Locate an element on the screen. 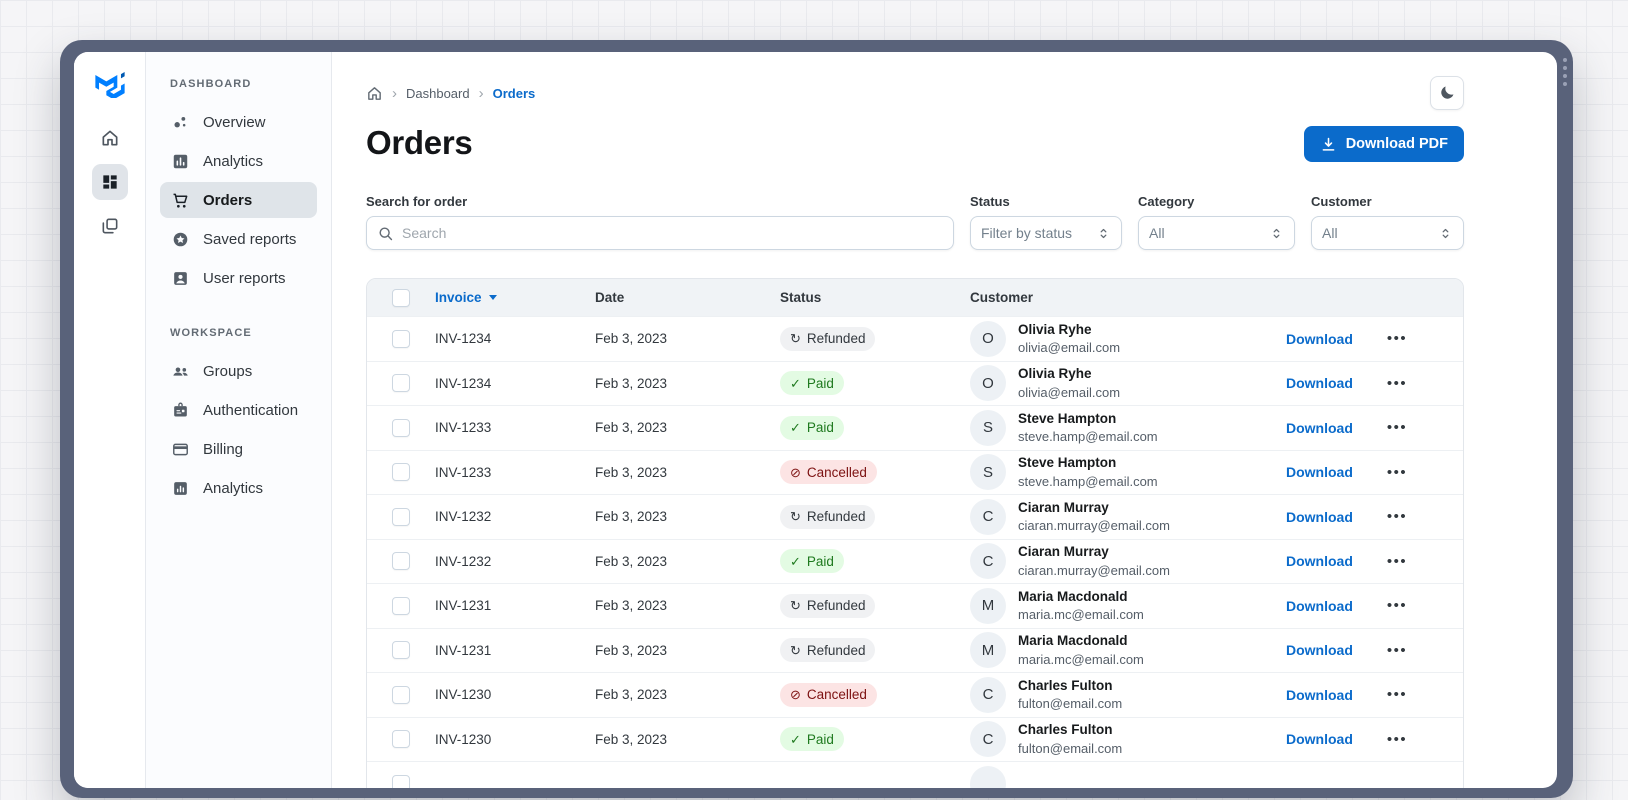 The image size is (1628, 800). breadcrumb-orders: Orders is located at coordinates (514, 93).